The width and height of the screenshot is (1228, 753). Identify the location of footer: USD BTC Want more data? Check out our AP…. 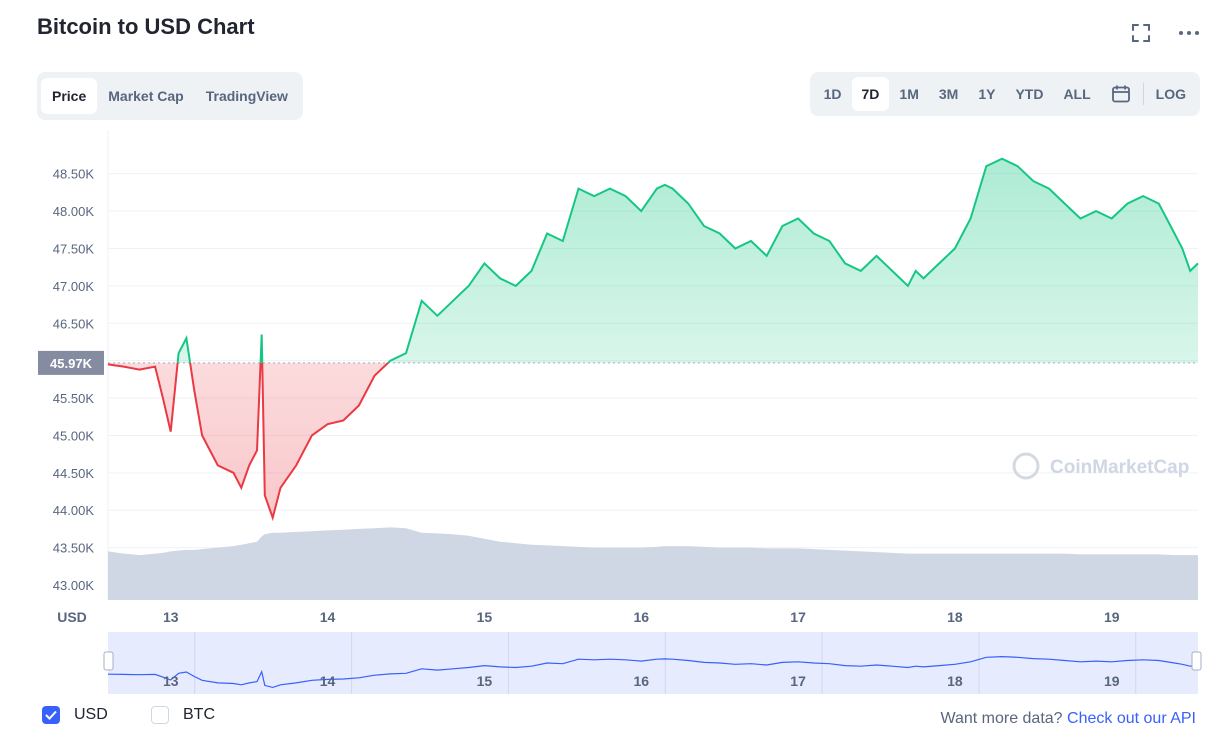
(614, 722).